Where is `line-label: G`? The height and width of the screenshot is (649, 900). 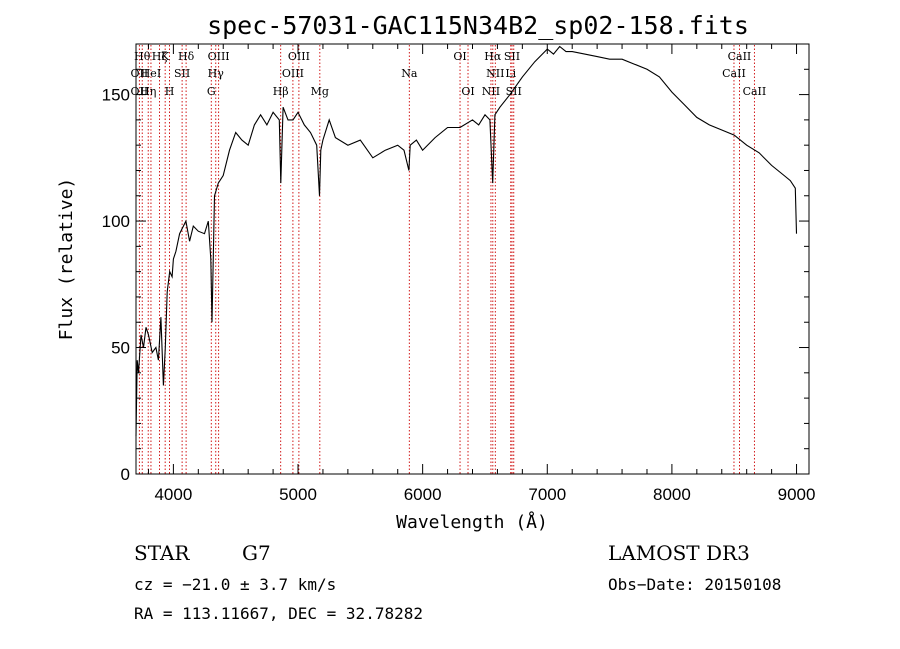 line-label: G is located at coordinates (211, 91).